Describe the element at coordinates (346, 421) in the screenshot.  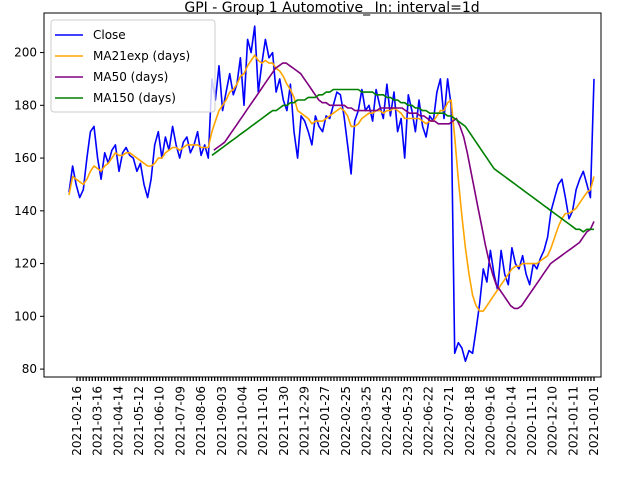
I see `x-tick-label: 2022-02-25` at that location.